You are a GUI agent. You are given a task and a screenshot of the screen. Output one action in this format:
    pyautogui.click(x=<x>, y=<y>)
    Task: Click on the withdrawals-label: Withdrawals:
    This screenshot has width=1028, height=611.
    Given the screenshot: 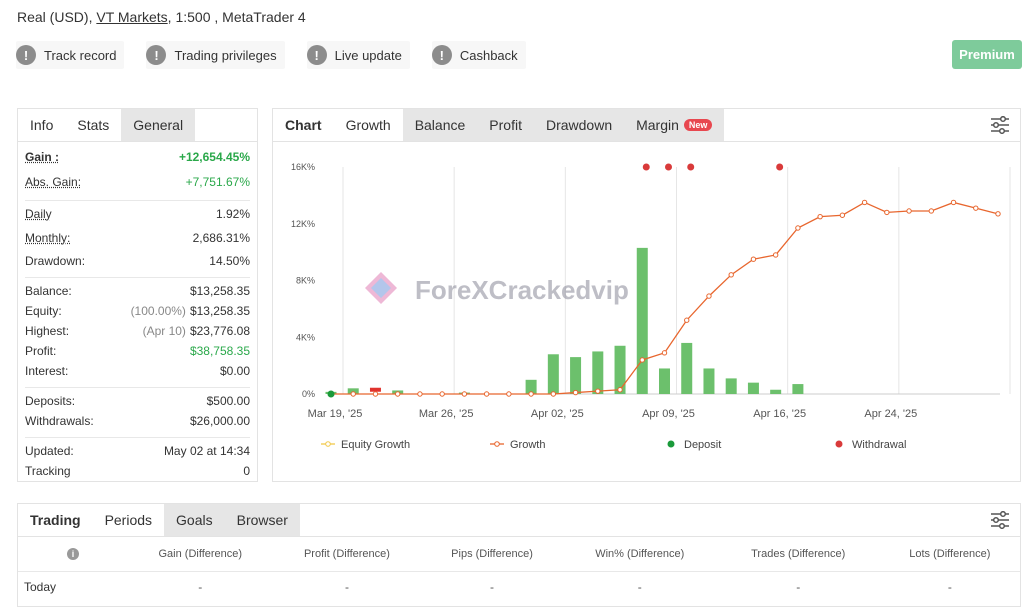 What is the action you would take?
    pyautogui.click(x=59, y=421)
    